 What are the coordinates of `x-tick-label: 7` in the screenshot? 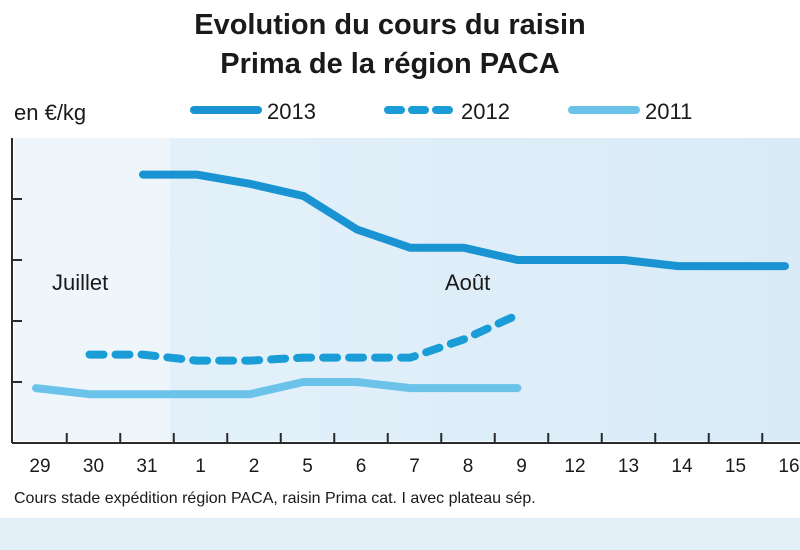 It's located at (414, 466).